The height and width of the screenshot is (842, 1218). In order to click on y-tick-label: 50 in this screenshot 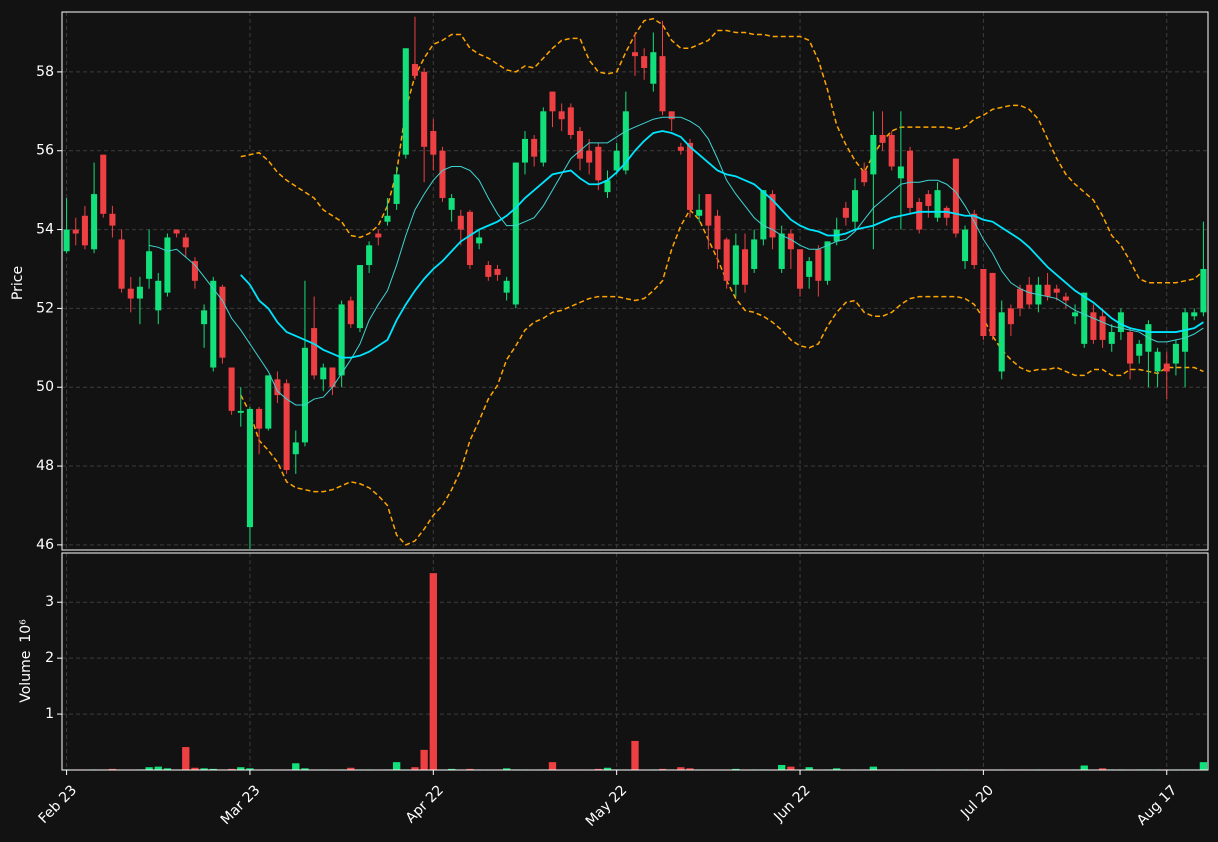, I will do `click(45, 387)`.